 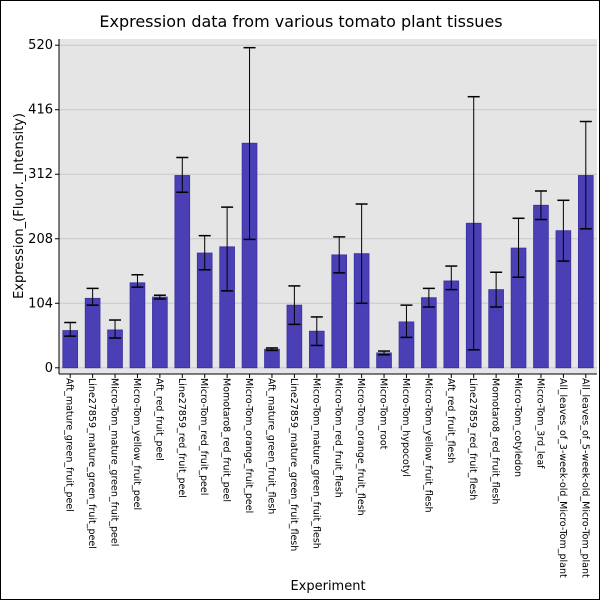 I want to click on x-tick-label: Line27859_red_fruit_peel, so click(x=181, y=438).